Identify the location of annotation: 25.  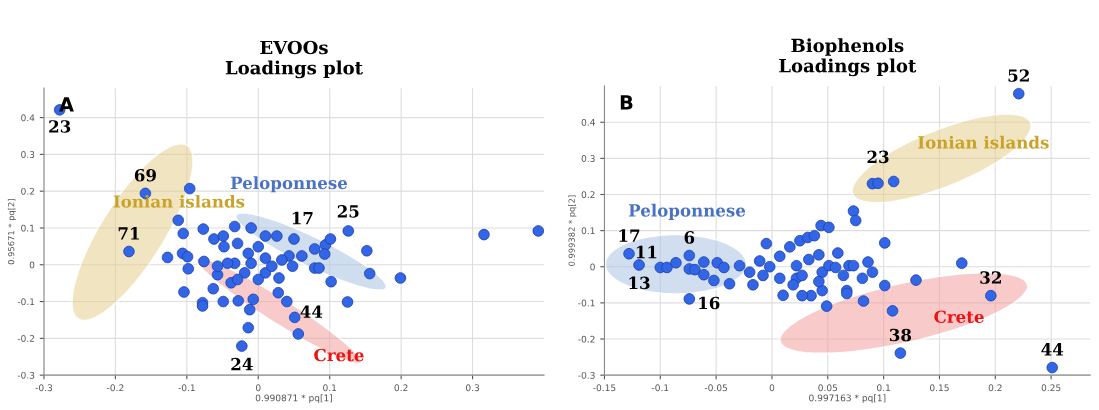
(348, 211).